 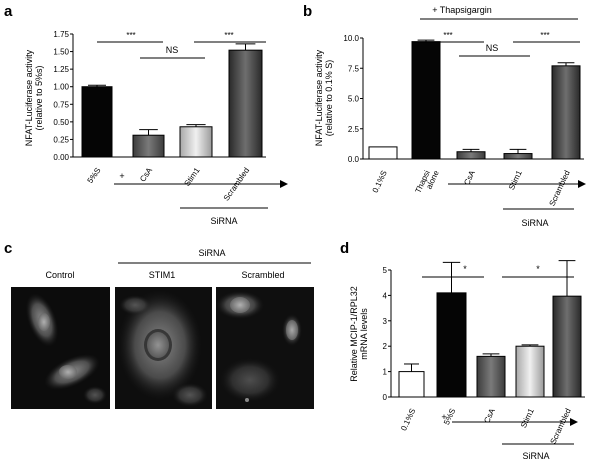 What do you see at coordinates (408, 419) in the screenshot?
I see `chart-d-category-label: 0.1%S` at bounding box center [408, 419].